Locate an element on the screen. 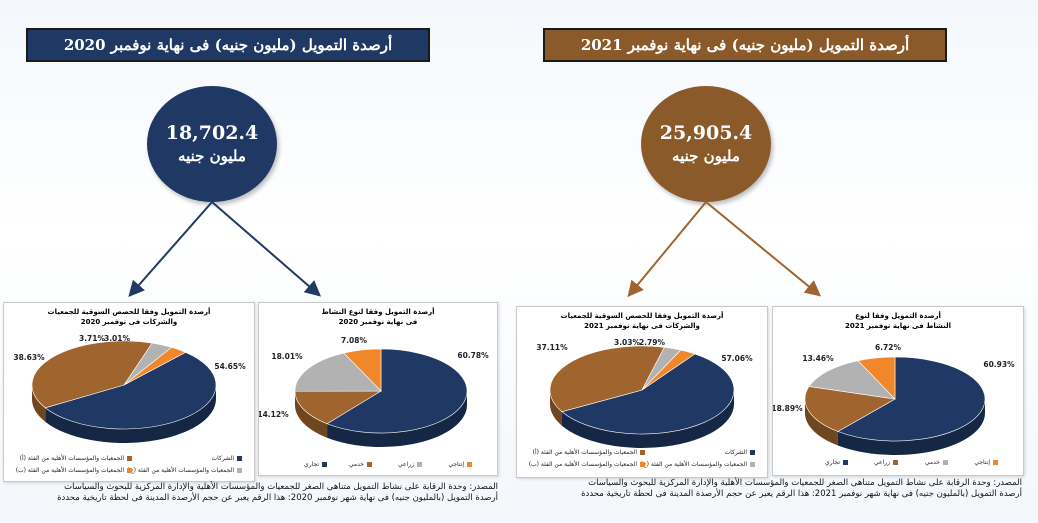 This screenshot has width=1038, height=523. data-label: 37.11% is located at coordinates (552, 347).